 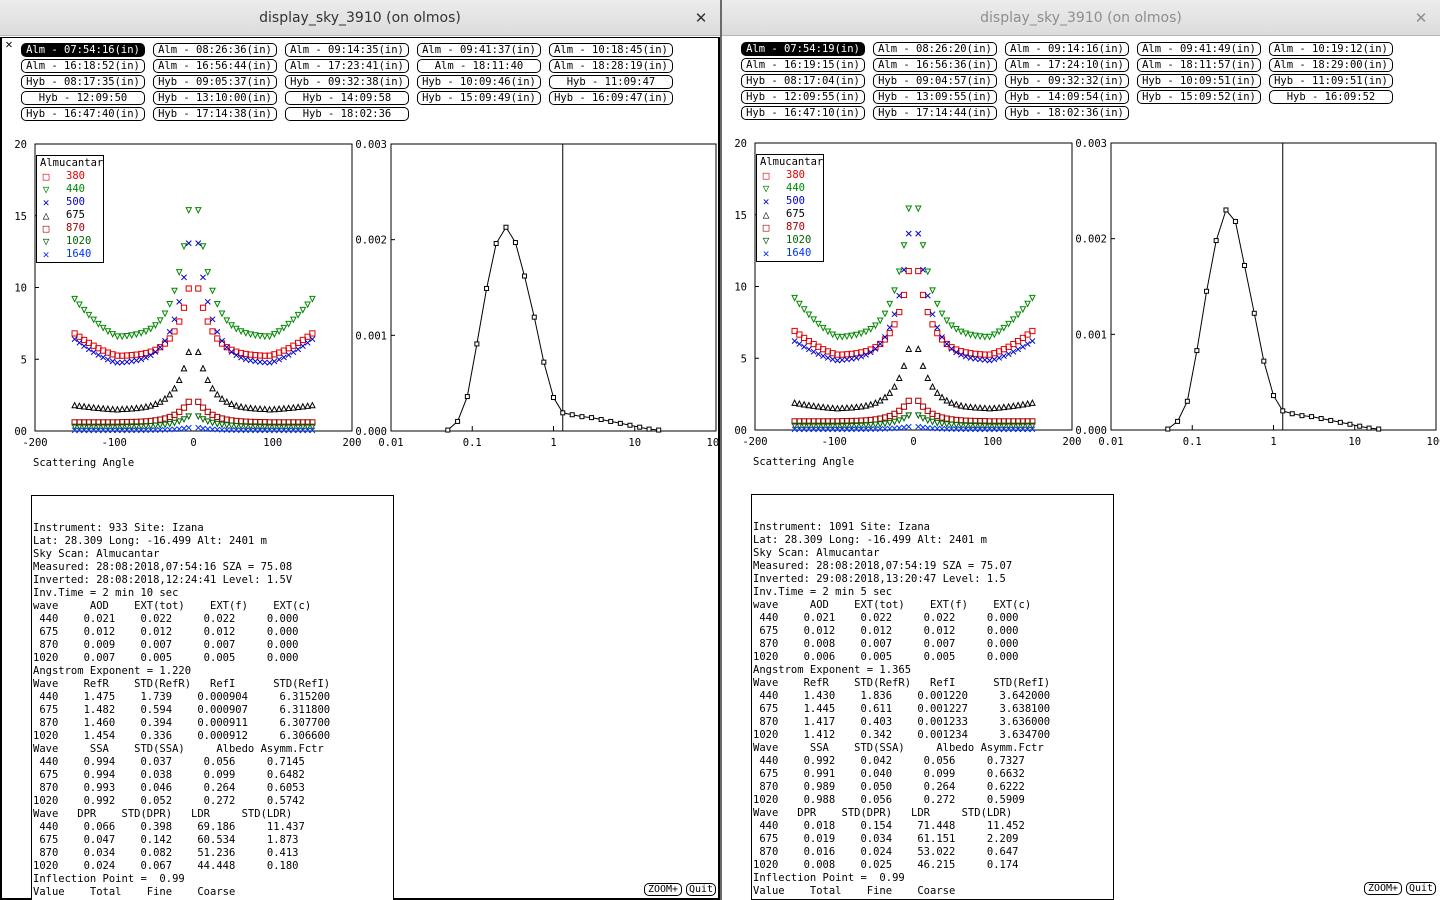 What do you see at coordinates (1067, 97) in the screenshot?
I see `scan-button: Hyb - 14:09:54(in)` at bounding box center [1067, 97].